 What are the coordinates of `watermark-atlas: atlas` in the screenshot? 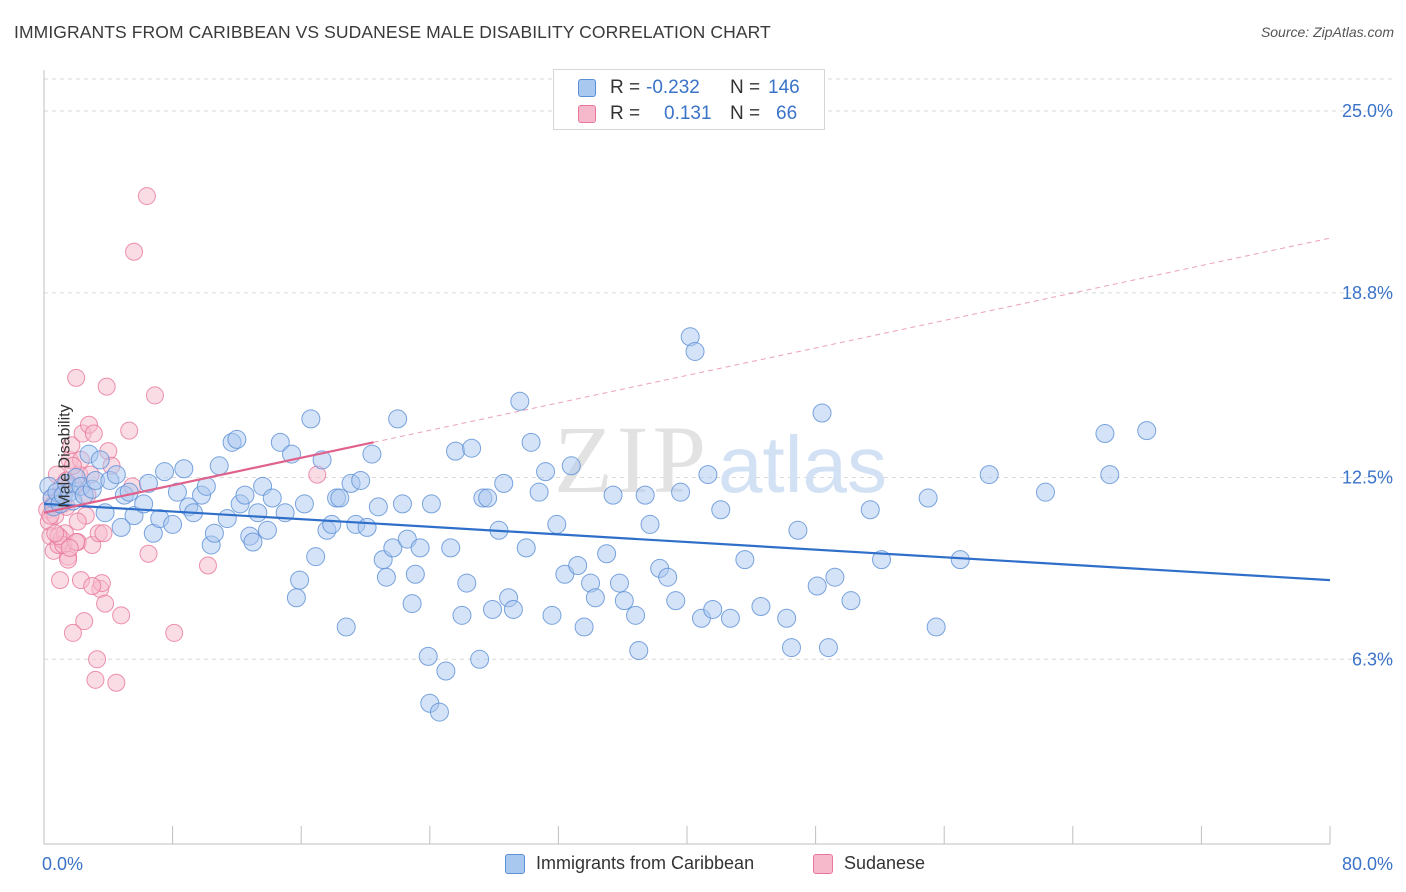 It's located at (802, 464).